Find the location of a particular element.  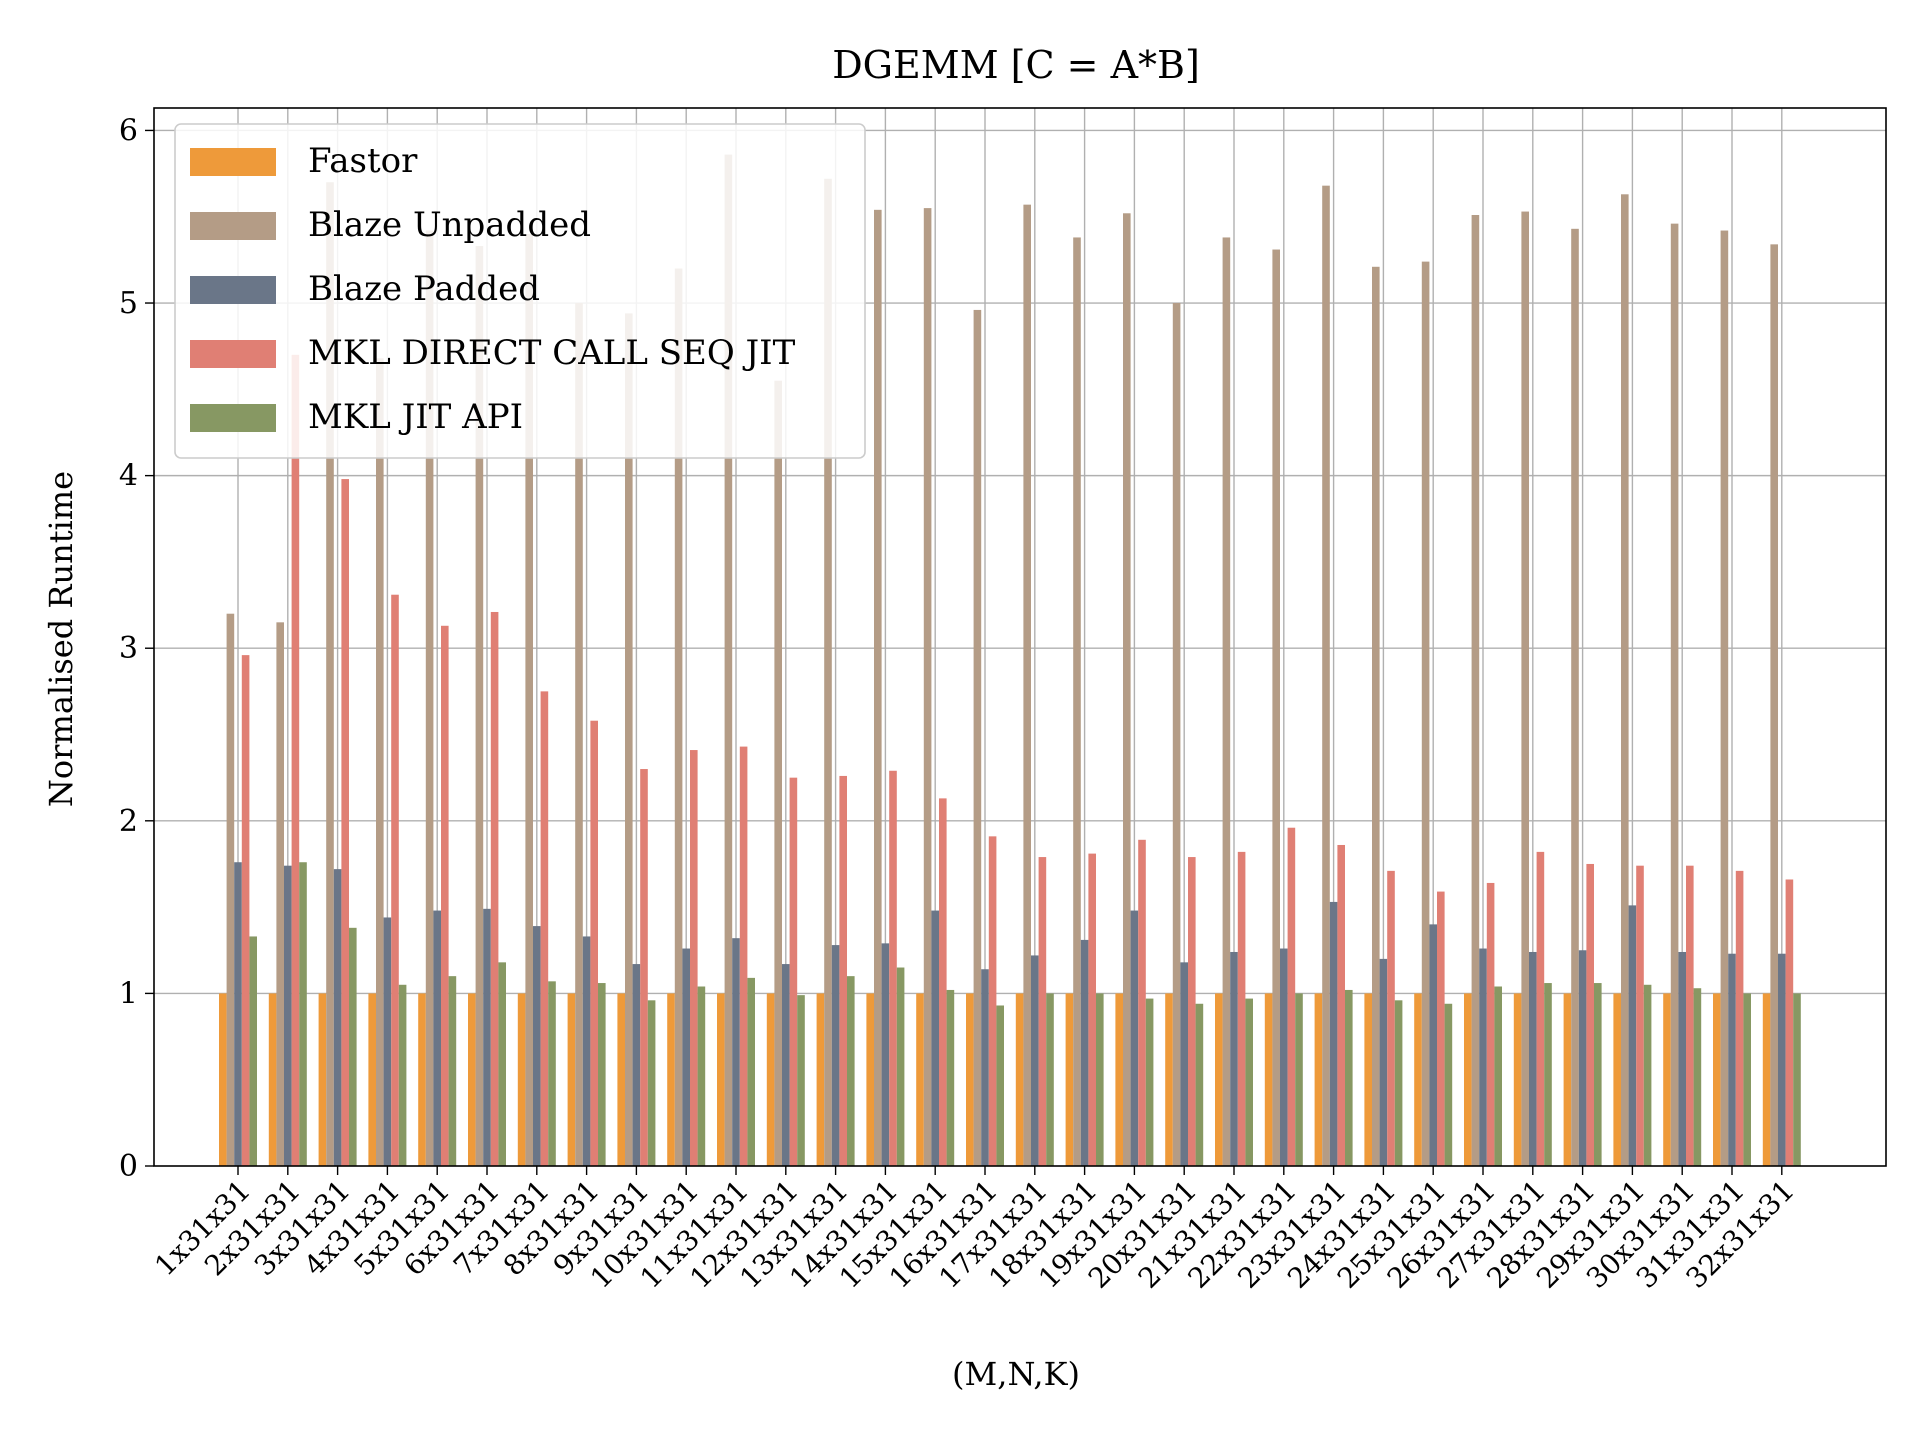

y-tick-label: 3 is located at coordinates (128, 648).